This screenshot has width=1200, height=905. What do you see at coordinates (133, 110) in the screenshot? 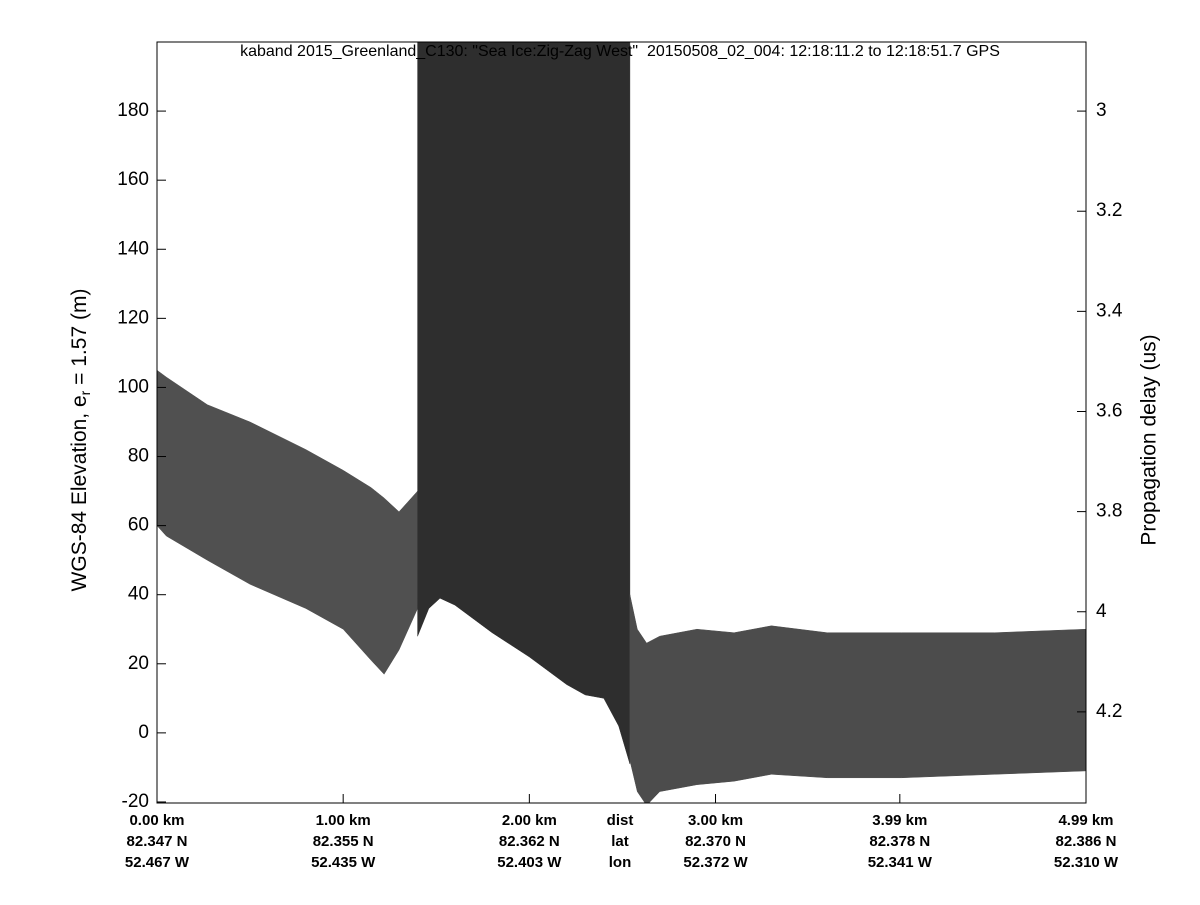
I see `y-tick-label: 180` at bounding box center [133, 110].